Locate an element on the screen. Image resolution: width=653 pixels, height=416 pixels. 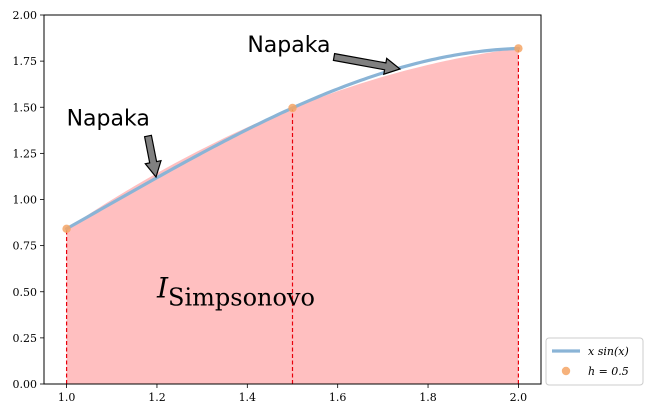
legend-marker-swatch is located at coordinates (566, 371).